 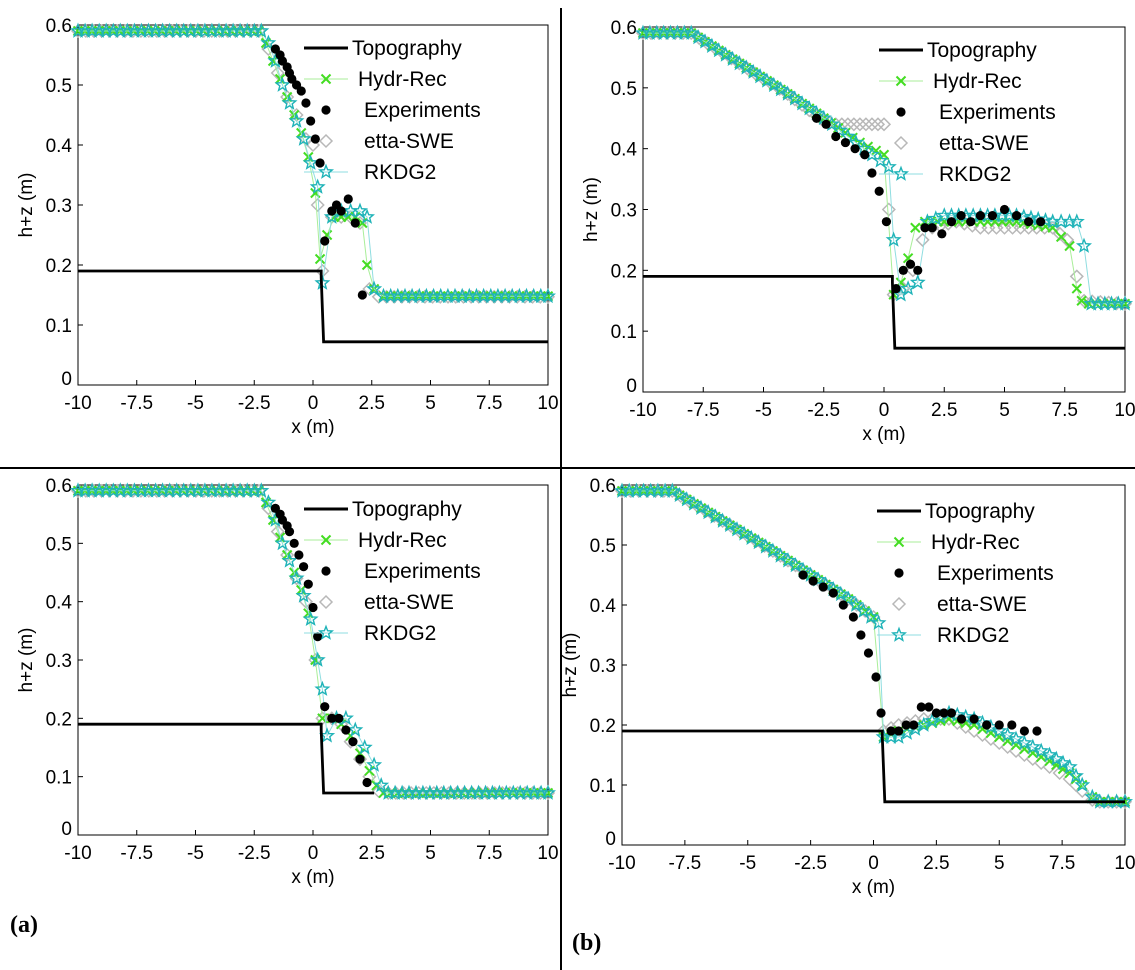 I want to click on series-line-topography, so click(x=873, y=766).